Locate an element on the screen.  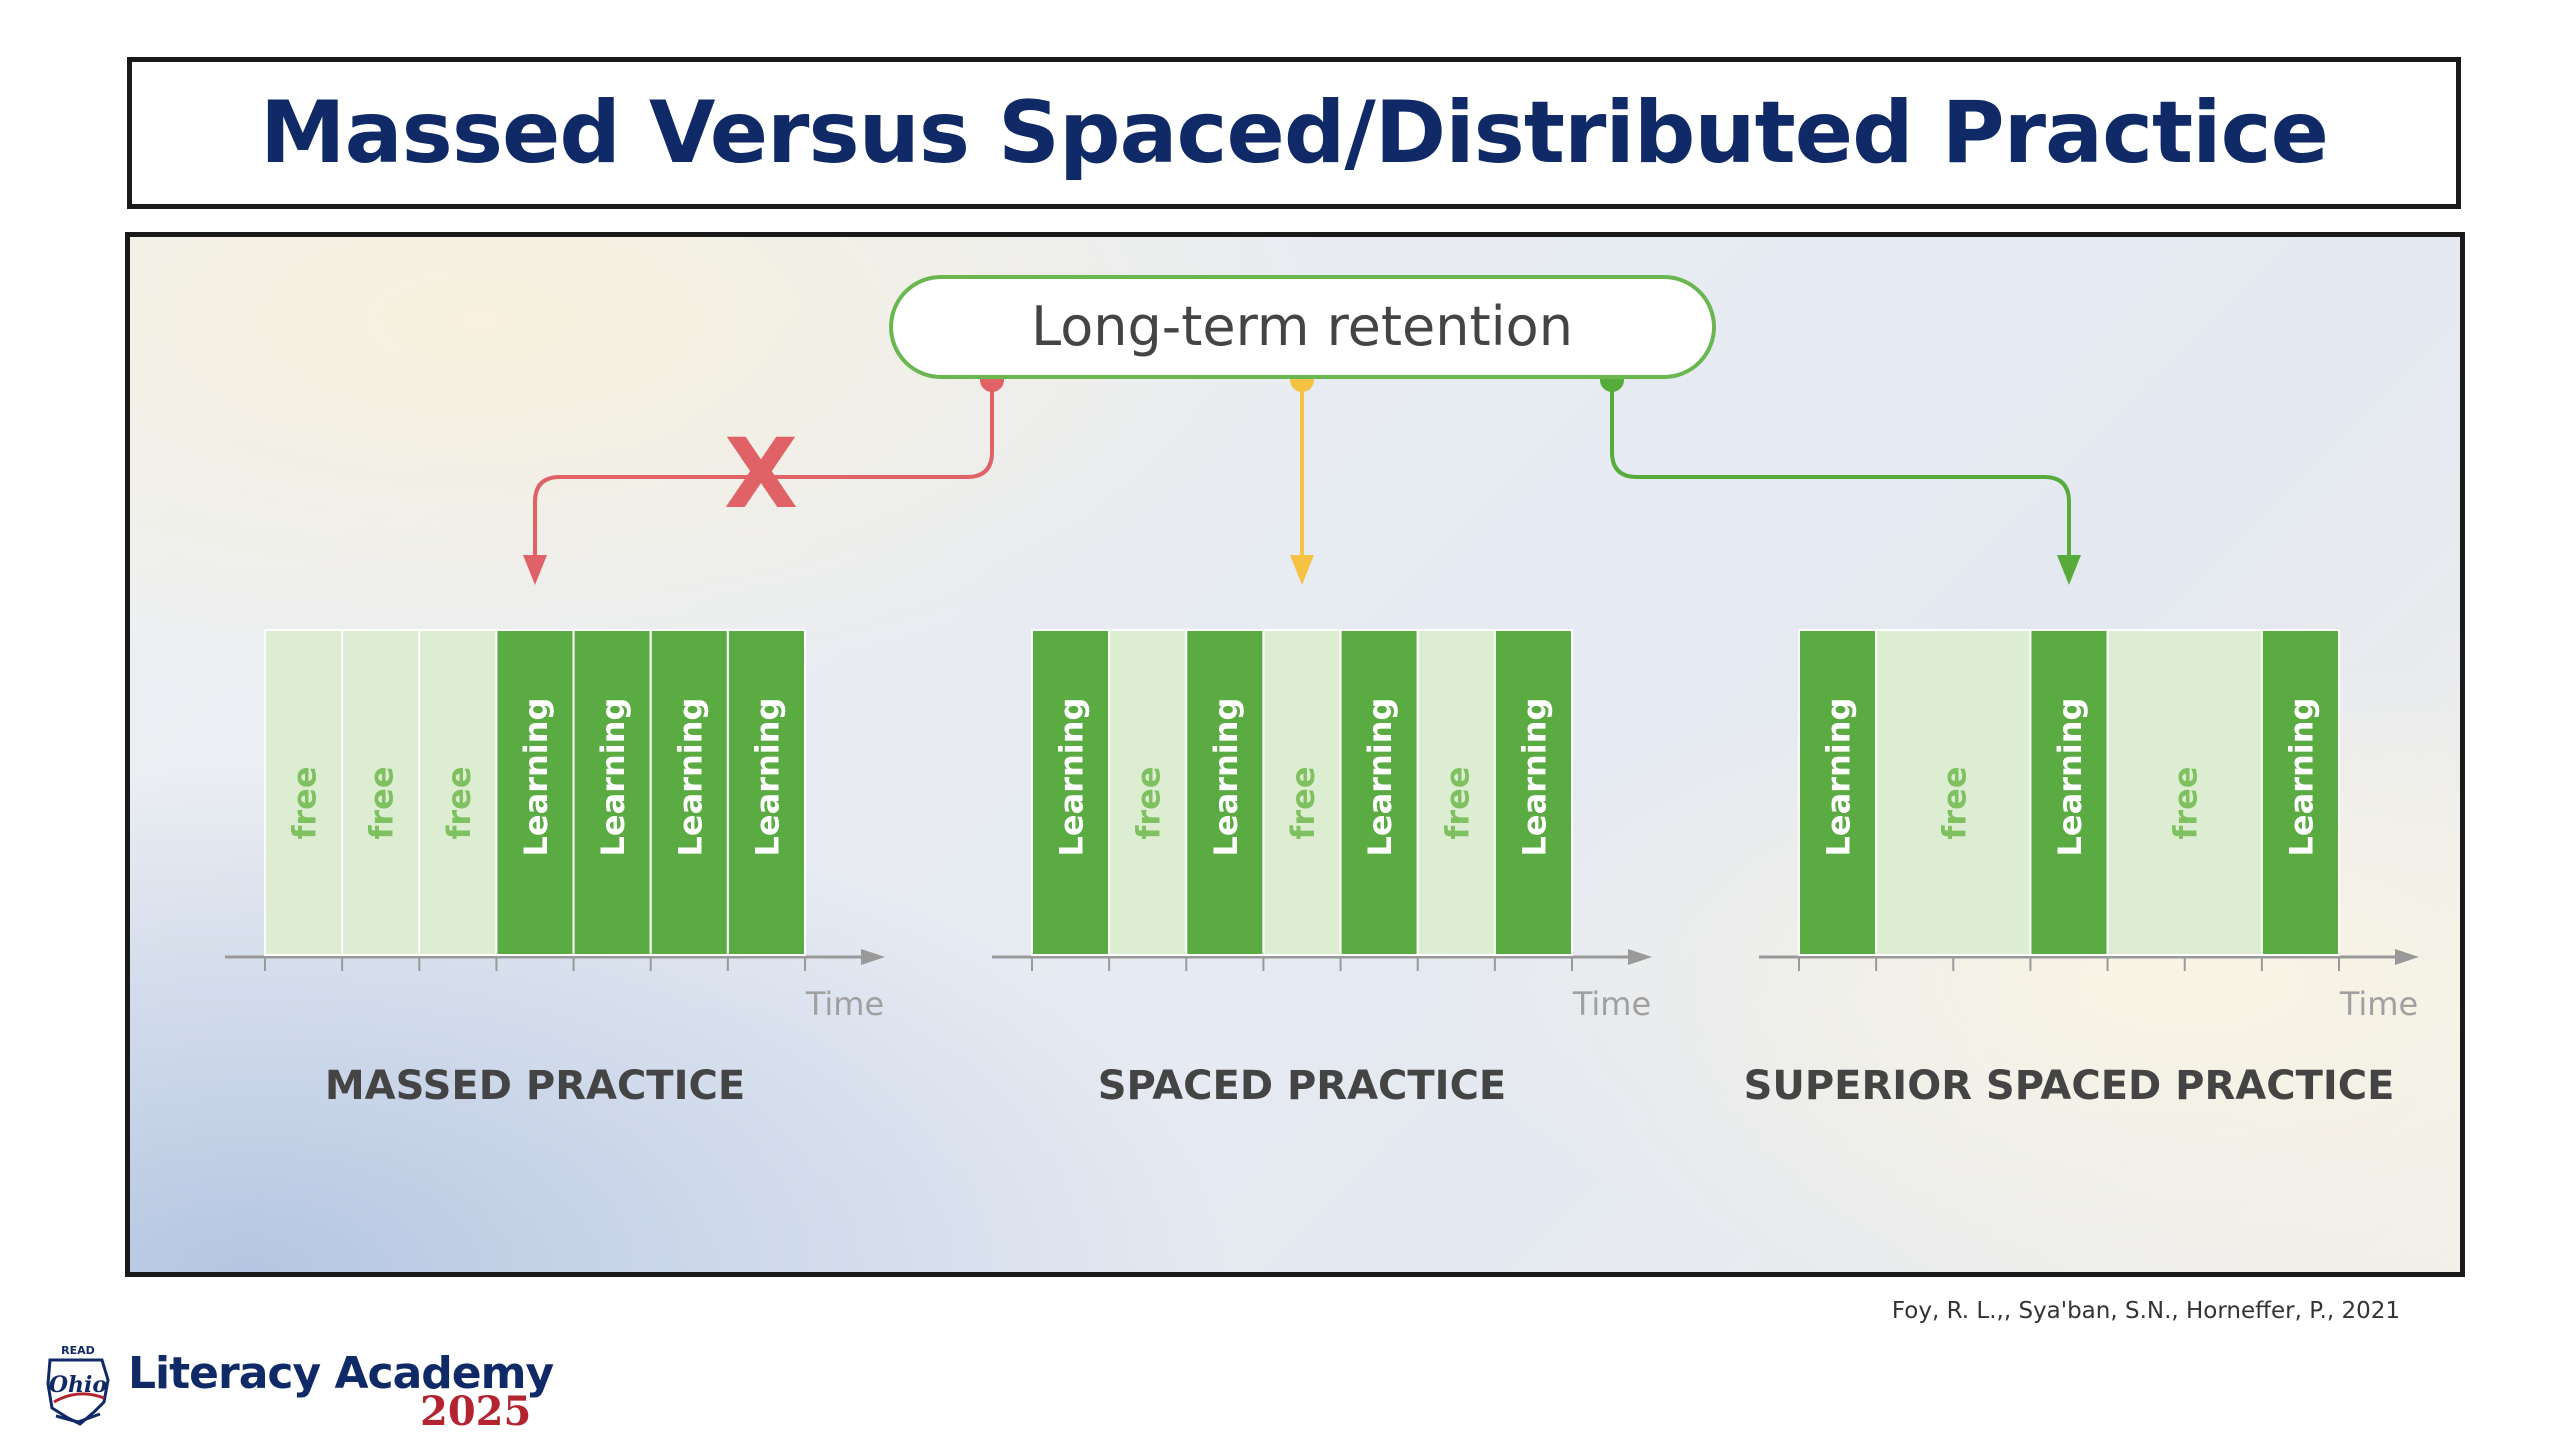
blocked-x-icon: X is located at coordinates (761, 474).